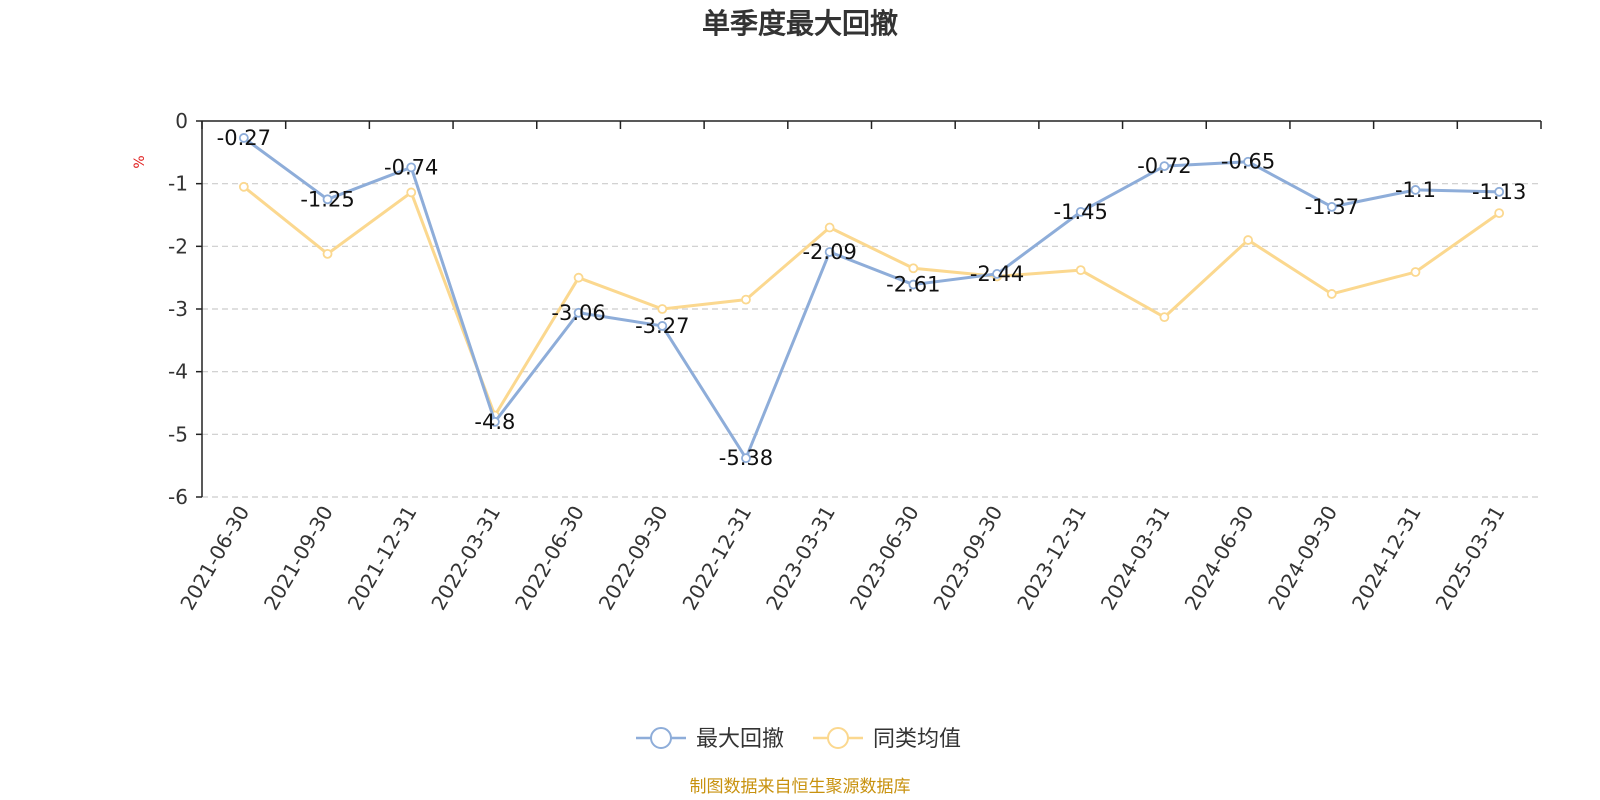 This screenshot has width=1600, height=800. I want to click on data-label: -2.09, so click(829, 252).